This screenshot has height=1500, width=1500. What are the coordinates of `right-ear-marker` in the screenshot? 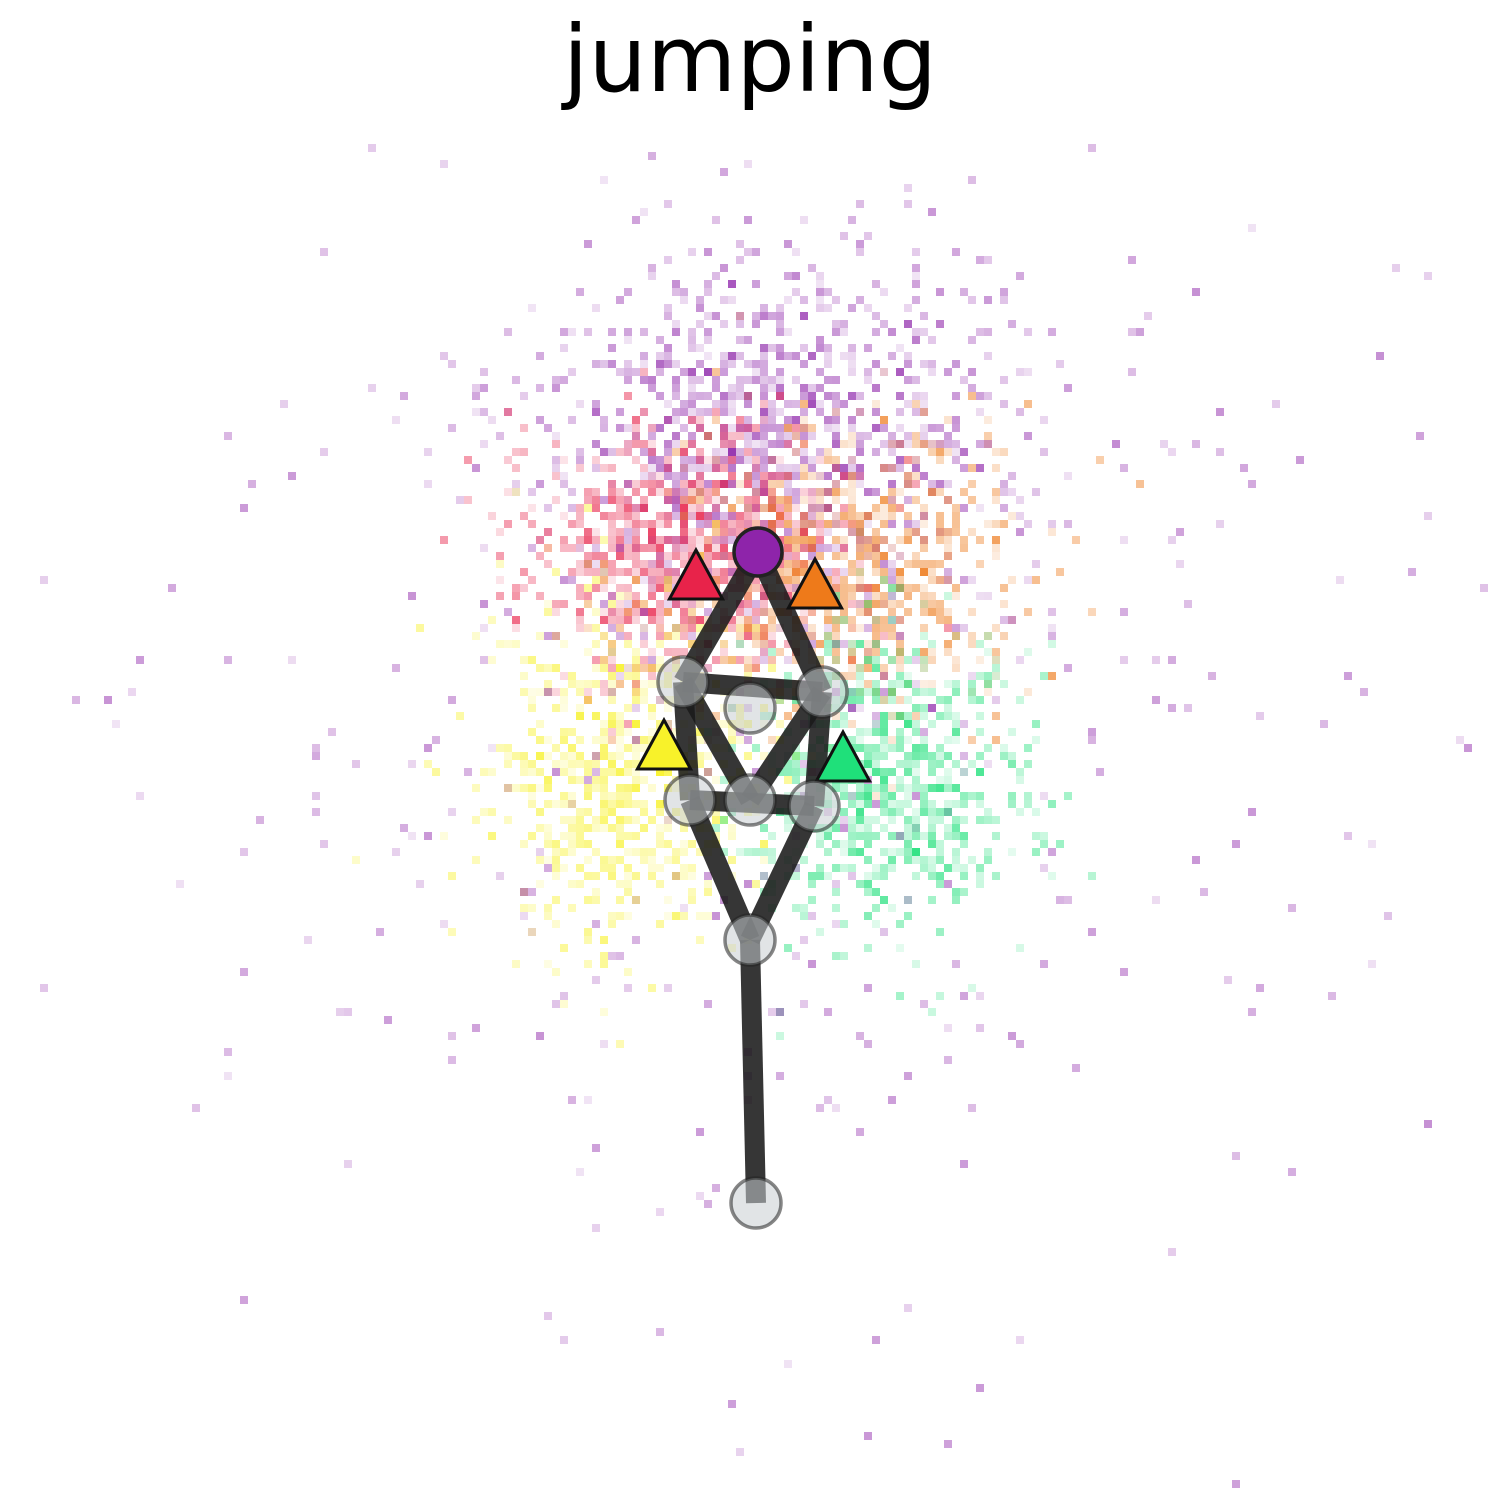 It's located at (815, 582).